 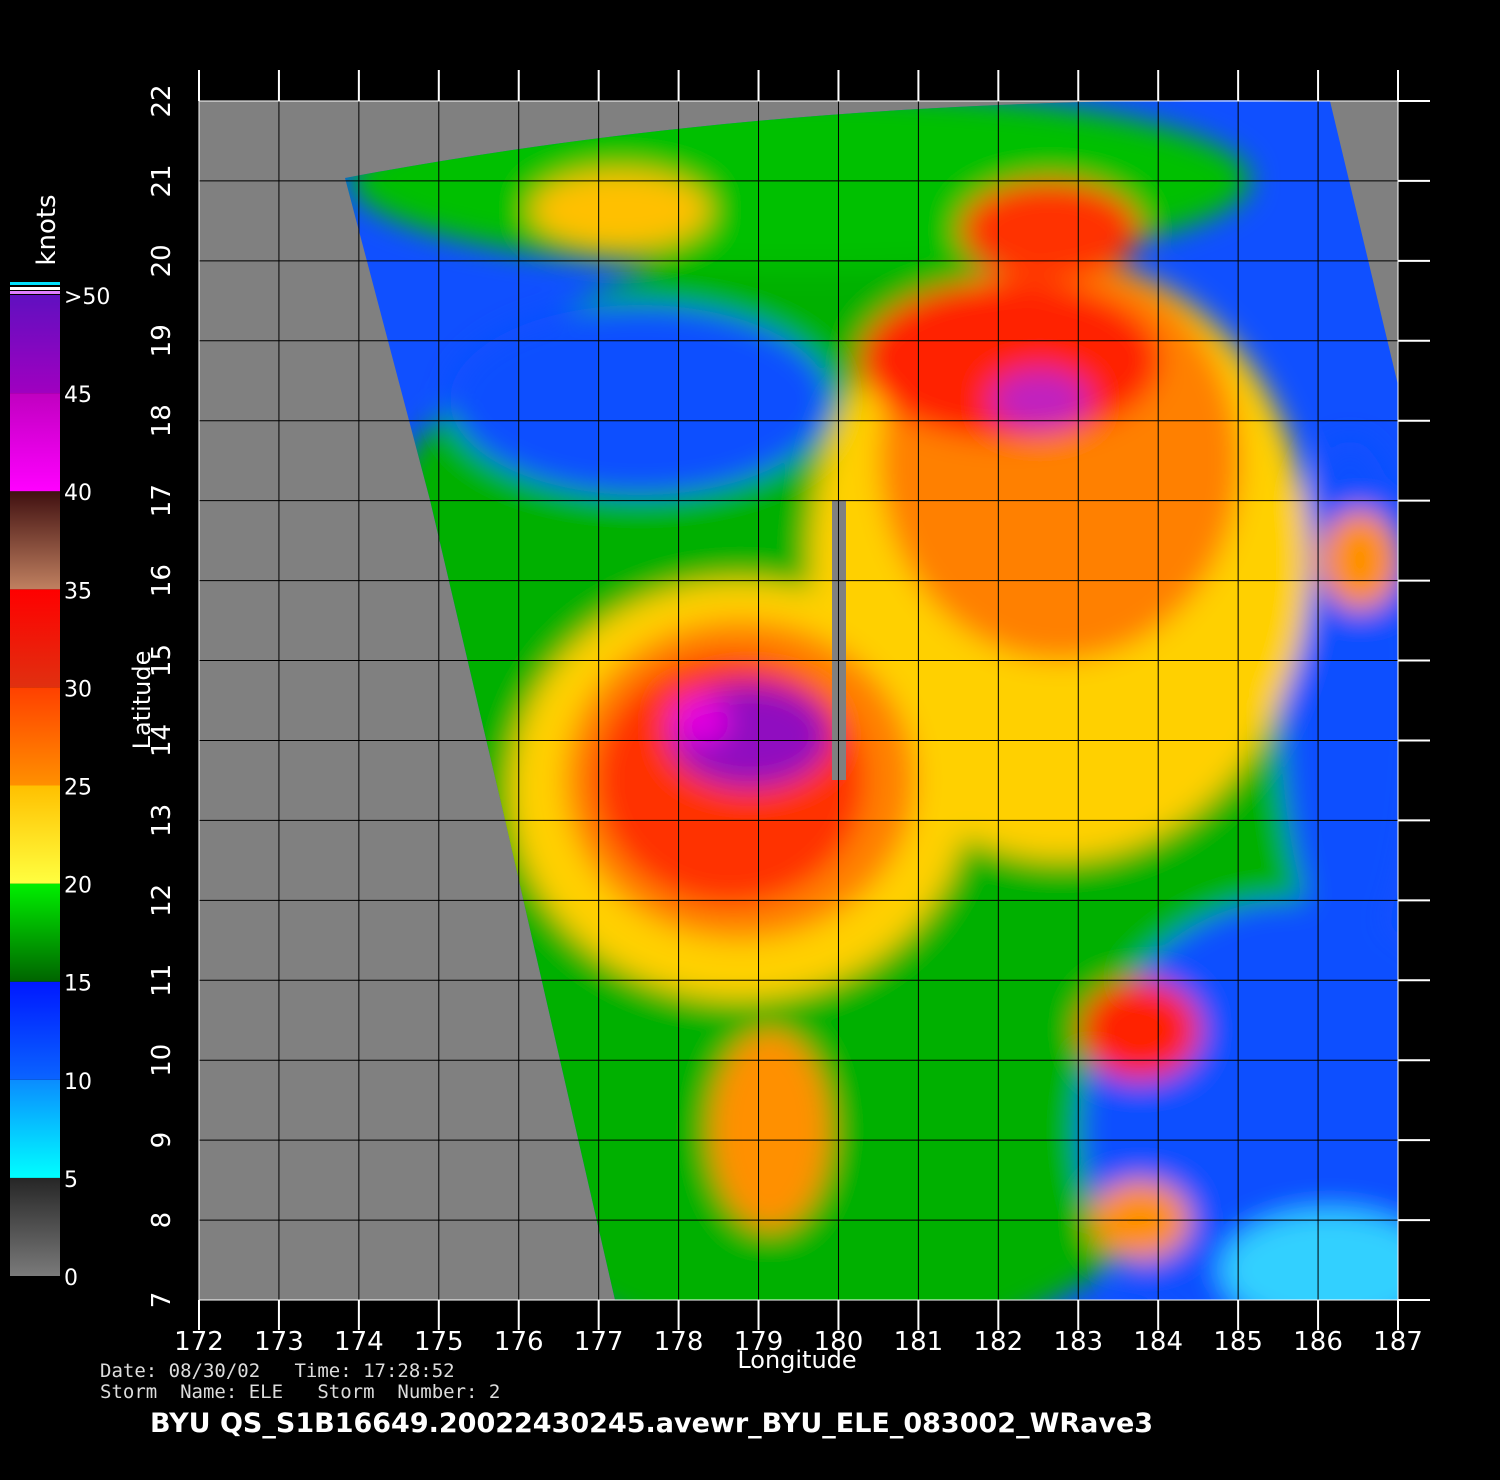 What do you see at coordinates (78, 984) in the screenshot?
I see `colorbar-tick-label: 15` at bounding box center [78, 984].